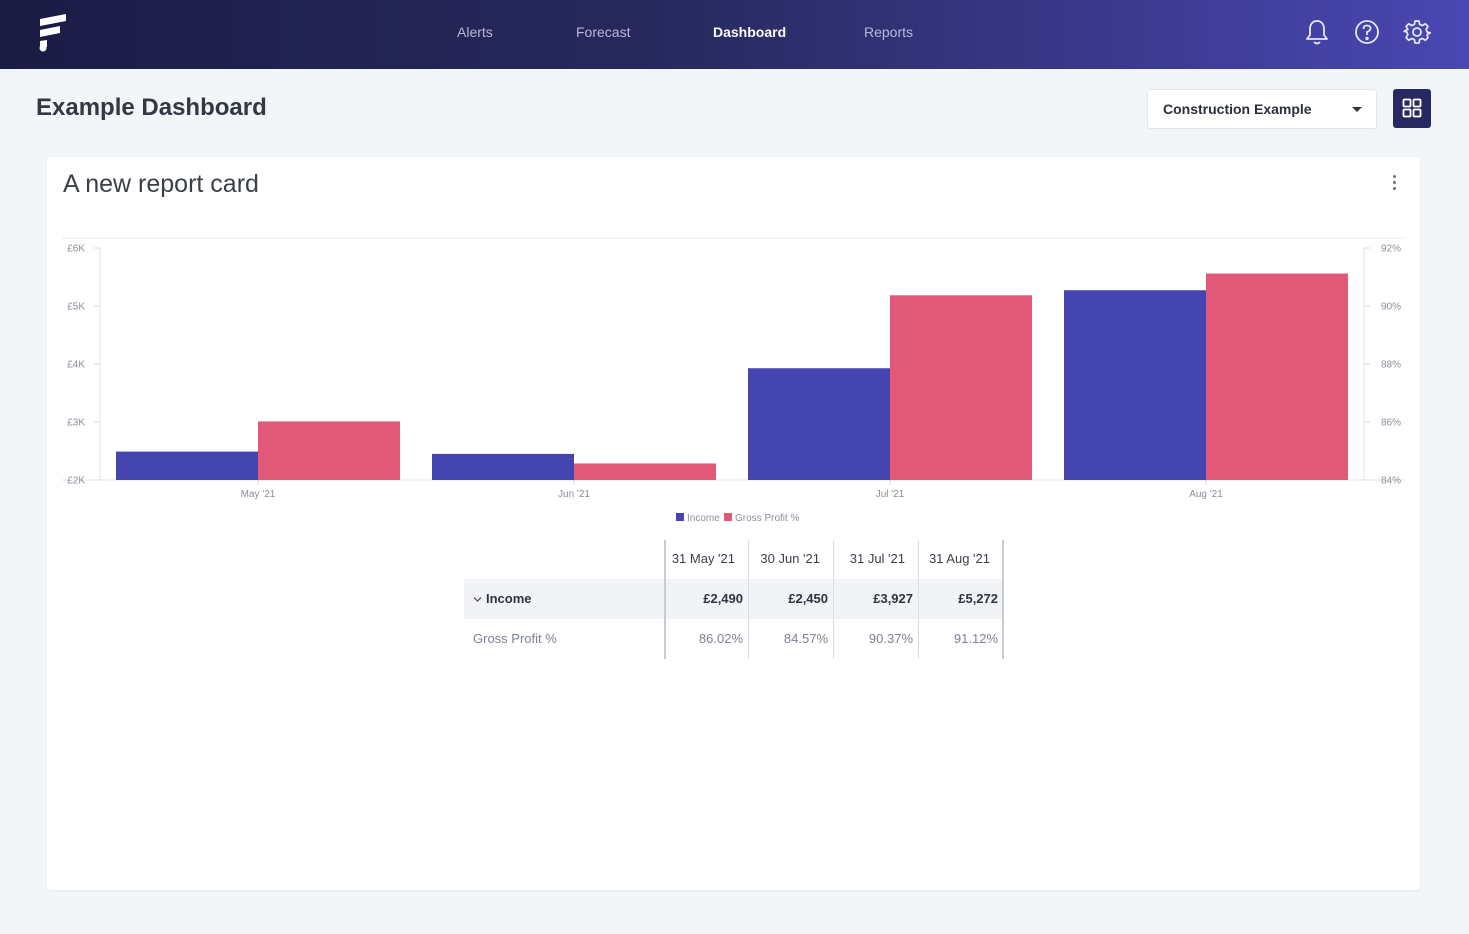  I want to click on x-axis-tick-label: Aug '21, so click(1206, 494).